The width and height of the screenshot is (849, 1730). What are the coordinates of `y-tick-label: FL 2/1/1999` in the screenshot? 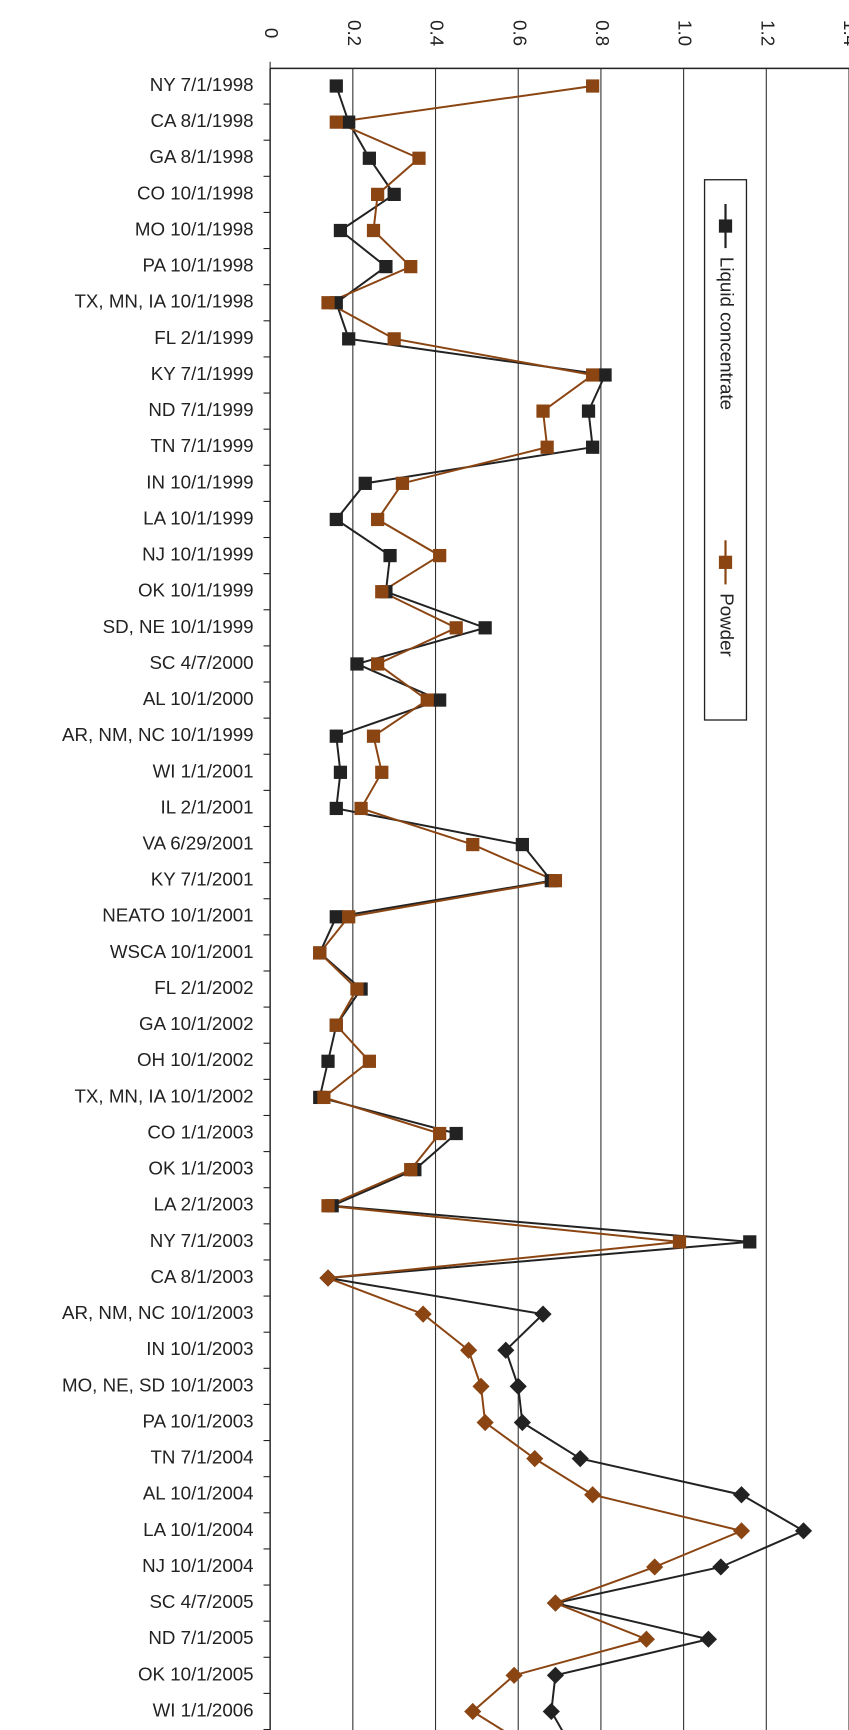 It's located at (203, 337).